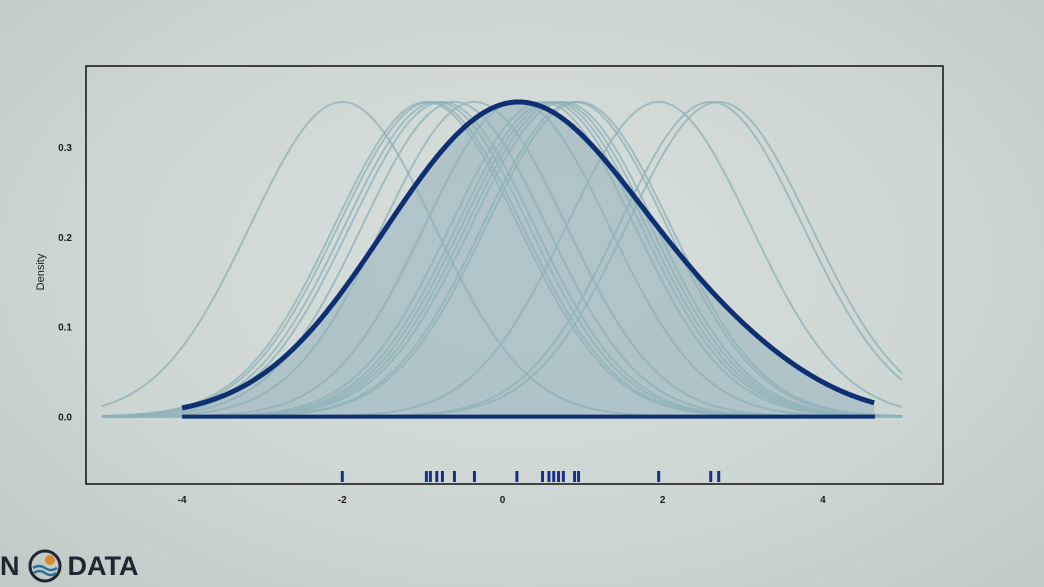  I want to click on brand-logo: N DATA, so click(69, 566).